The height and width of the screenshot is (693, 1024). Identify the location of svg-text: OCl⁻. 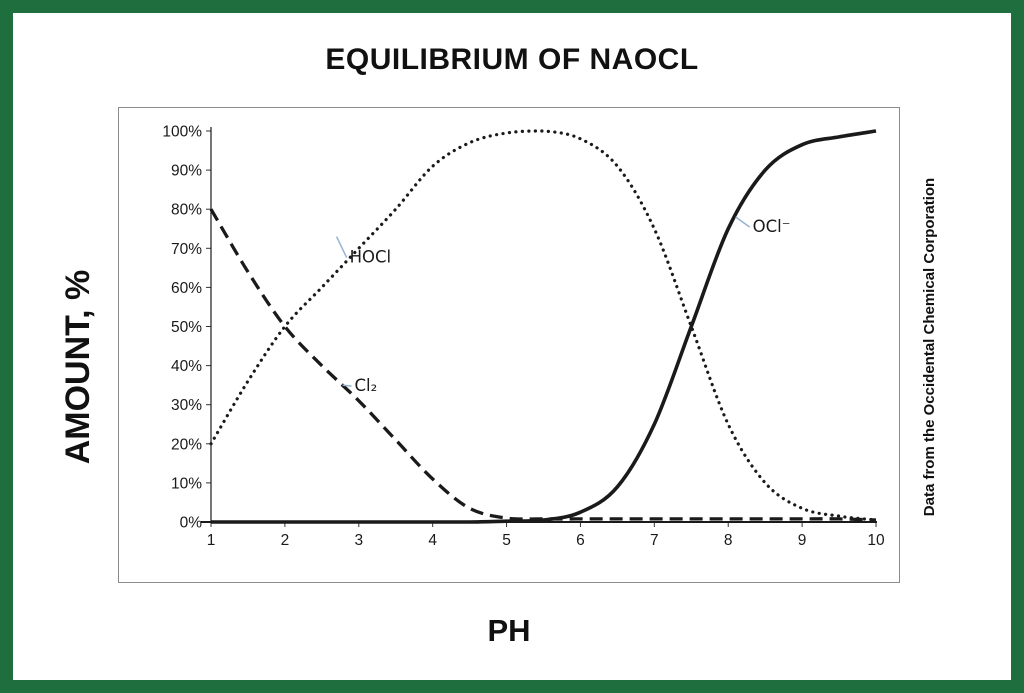
(772, 226).